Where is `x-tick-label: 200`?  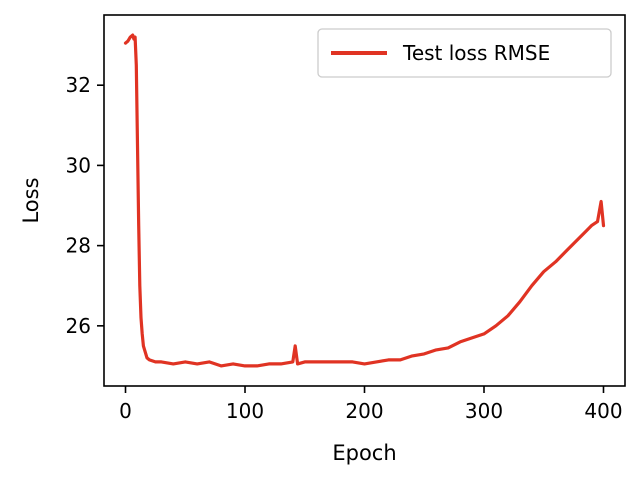 x-tick-label: 200 is located at coordinates (364, 411).